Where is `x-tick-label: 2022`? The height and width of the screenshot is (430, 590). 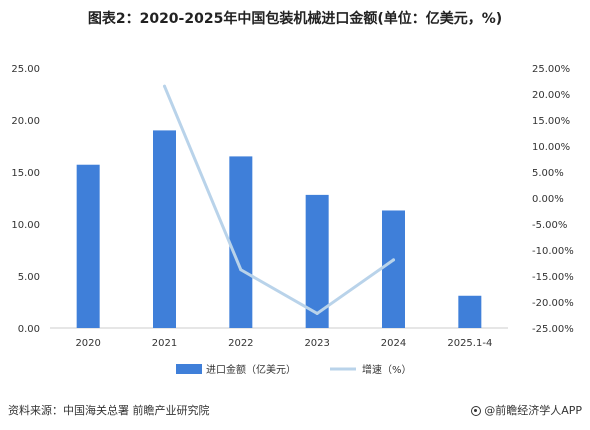
x-tick-label: 2022 is located at coordinates (240, 343).